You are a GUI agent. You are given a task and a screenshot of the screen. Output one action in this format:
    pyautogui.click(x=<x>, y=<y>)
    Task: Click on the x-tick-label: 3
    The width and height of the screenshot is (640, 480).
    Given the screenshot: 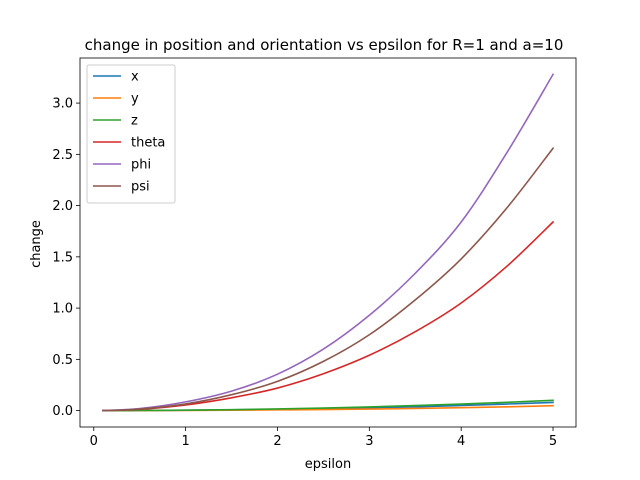 What is the action you would take?
    pyautogui.click(x=369, y=441)
    